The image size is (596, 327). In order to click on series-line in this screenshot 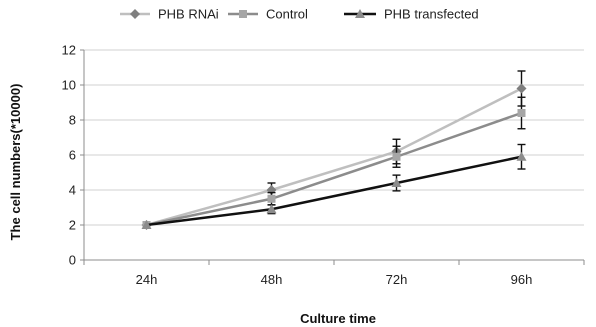, I will do `click(334, 191)`.